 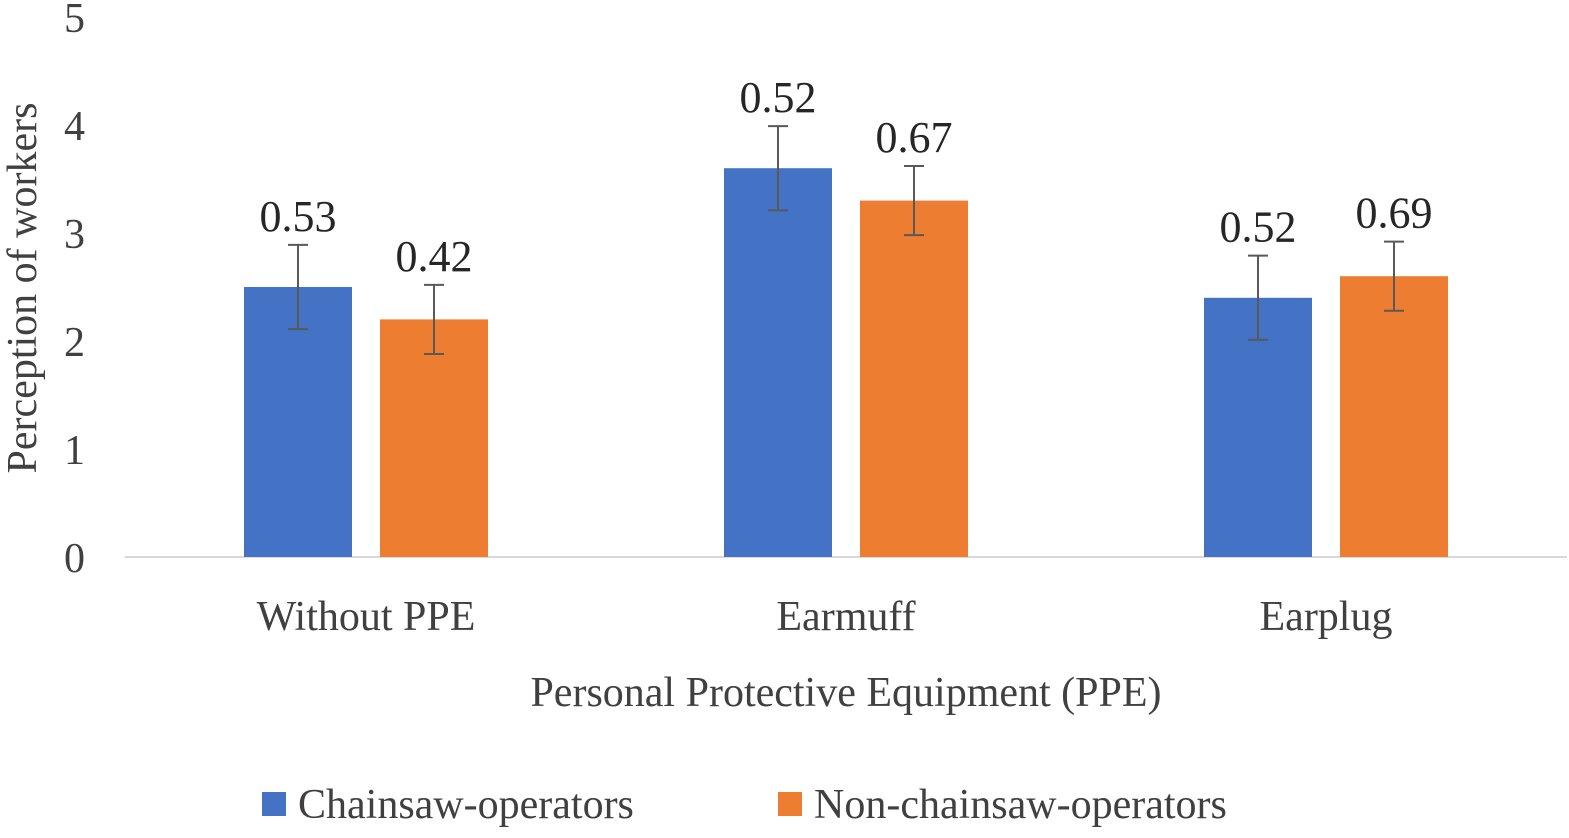 What do you see at coordinates (366, 617) in the screenshot?
I see `x-category-label: Without PPE` at bounding box center [366, 617].